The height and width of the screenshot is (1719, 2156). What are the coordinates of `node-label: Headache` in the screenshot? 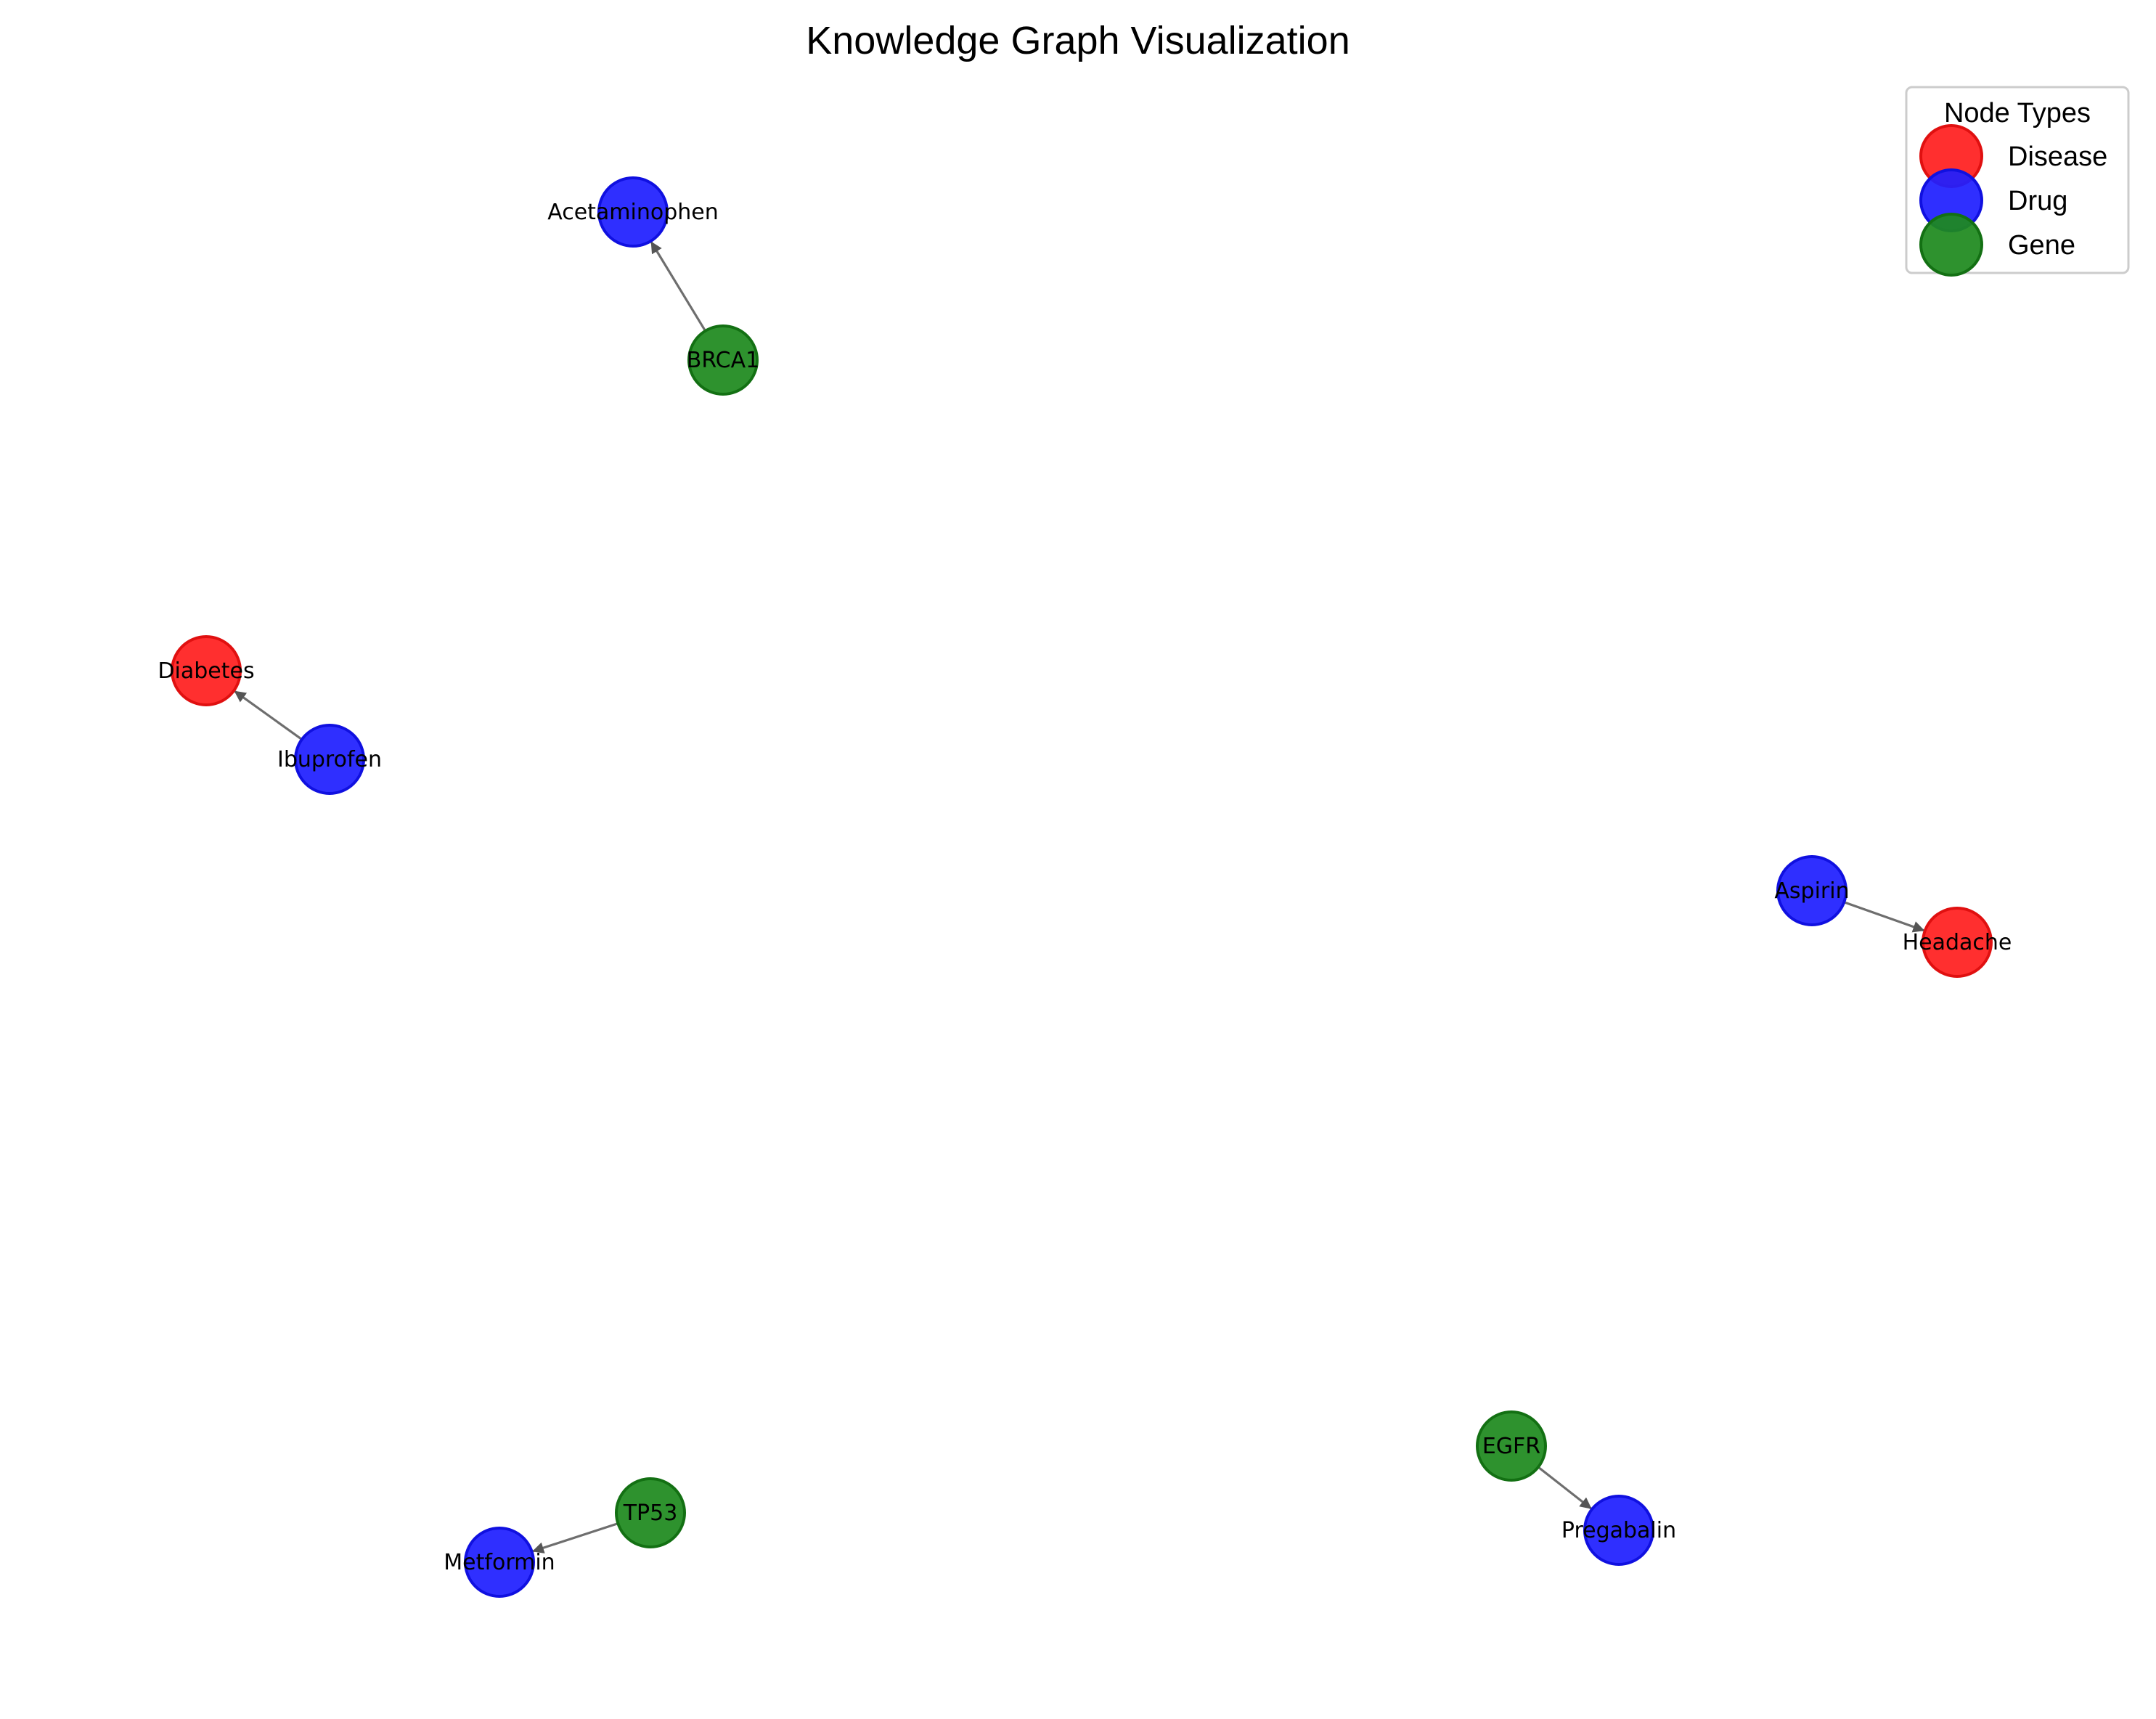 It's located at (1958, 942).